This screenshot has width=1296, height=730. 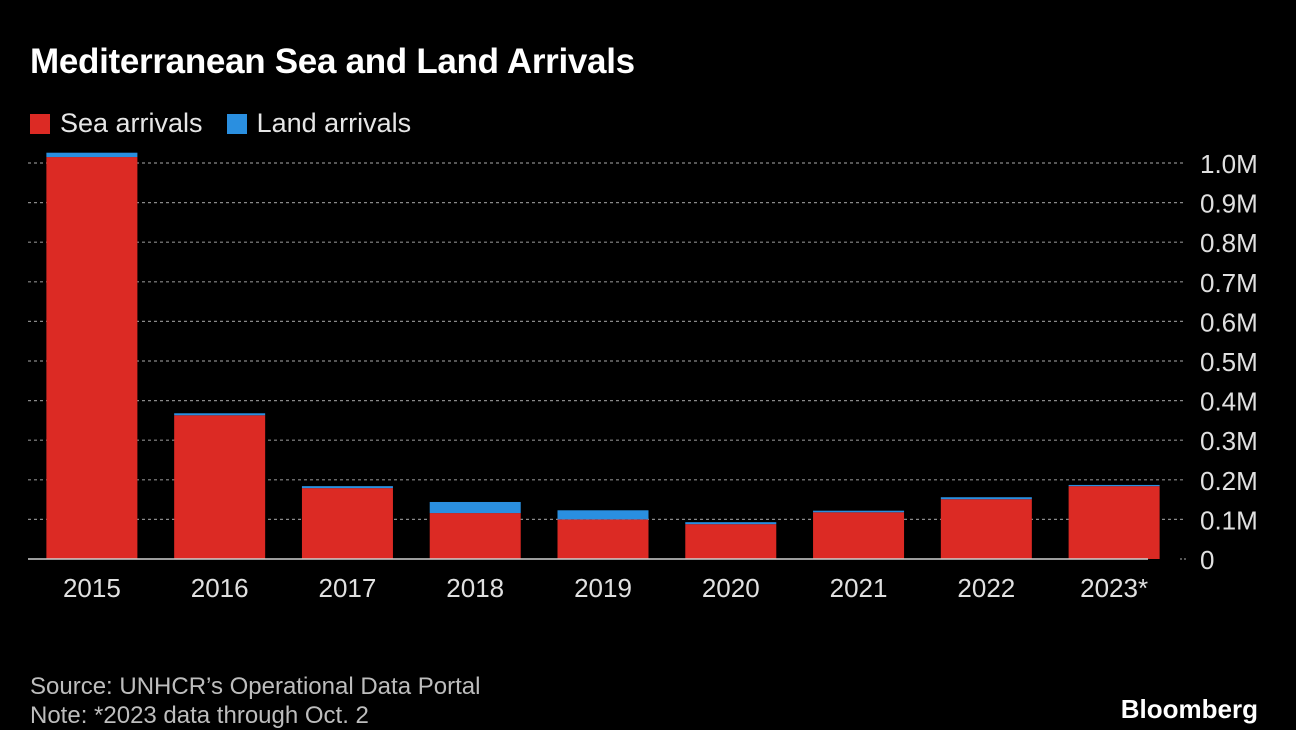 I want to click on x-tick-label: 2022, so click(x=986, y=588).